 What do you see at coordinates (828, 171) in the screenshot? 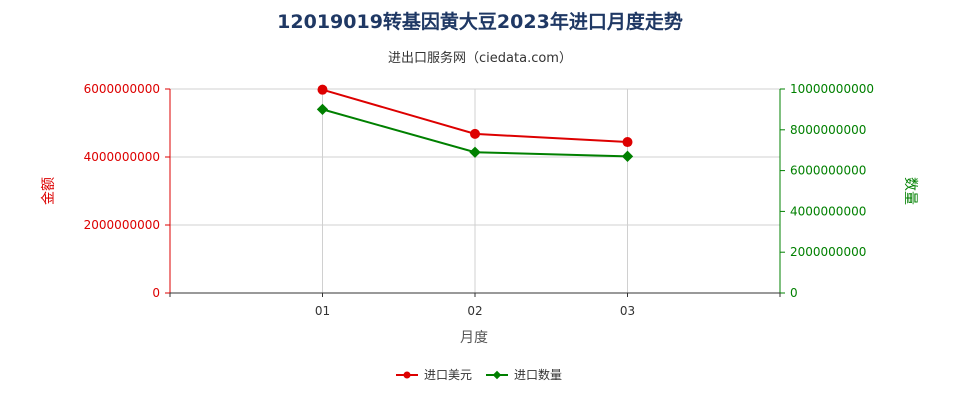
I see `right-tick-label: 6000000000` at bounding box center [828, 171].